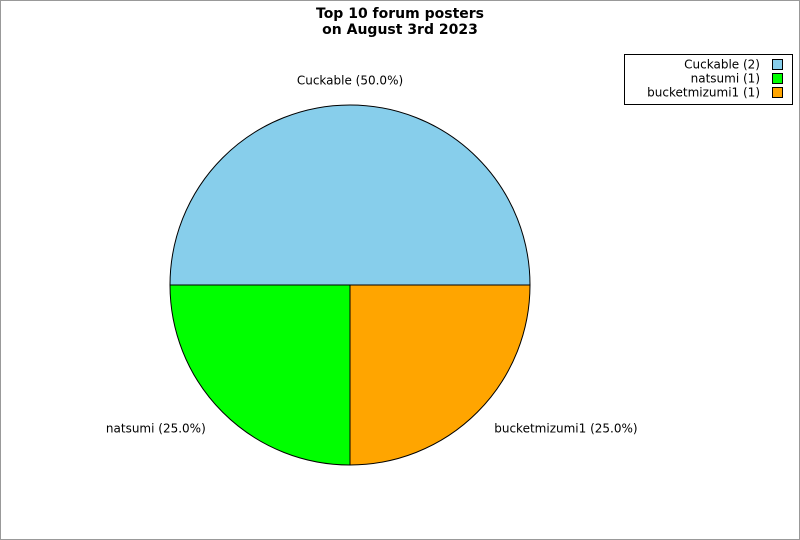 This screenshot has width=800, height=540. What do you see at coordinates (350, 81) in the screenshot?
I see `slice-label: Cuckable (50.0%)` at bounding box center [350, 81].